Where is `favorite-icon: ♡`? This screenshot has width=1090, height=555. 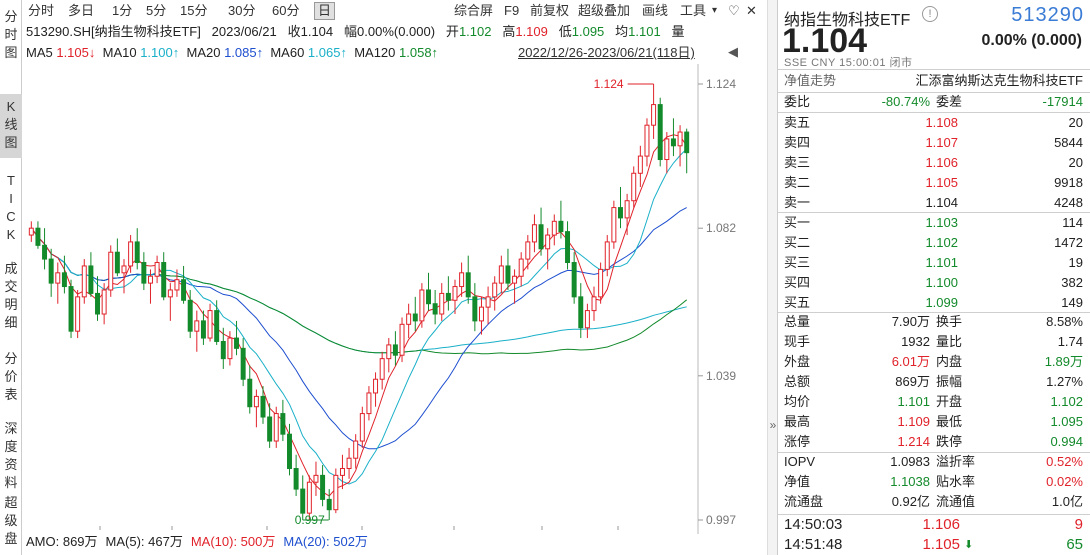 favorite-icon: ♡ is located at coordinates (734, 10).